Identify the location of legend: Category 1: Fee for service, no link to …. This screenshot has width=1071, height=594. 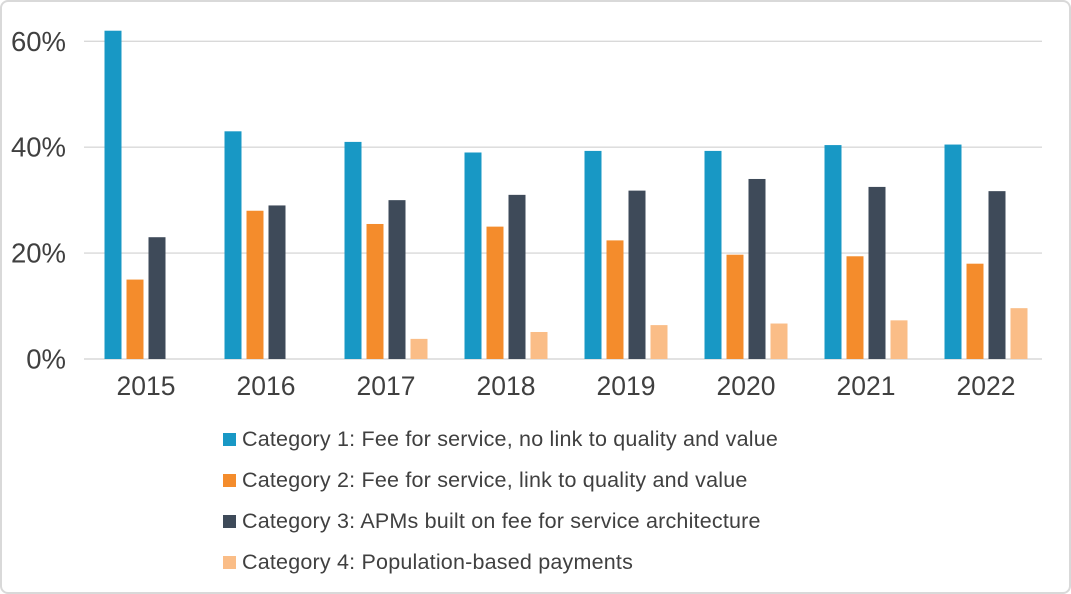
(501, 500).